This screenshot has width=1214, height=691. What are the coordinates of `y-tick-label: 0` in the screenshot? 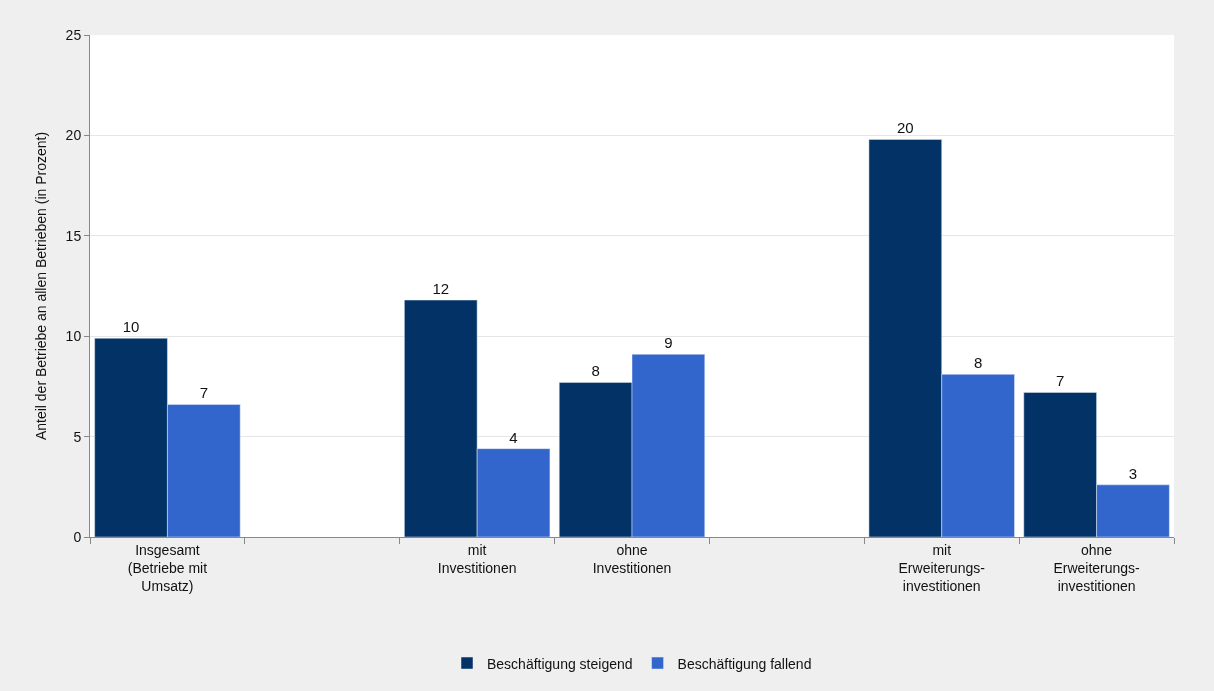 It's located at (77, 536).